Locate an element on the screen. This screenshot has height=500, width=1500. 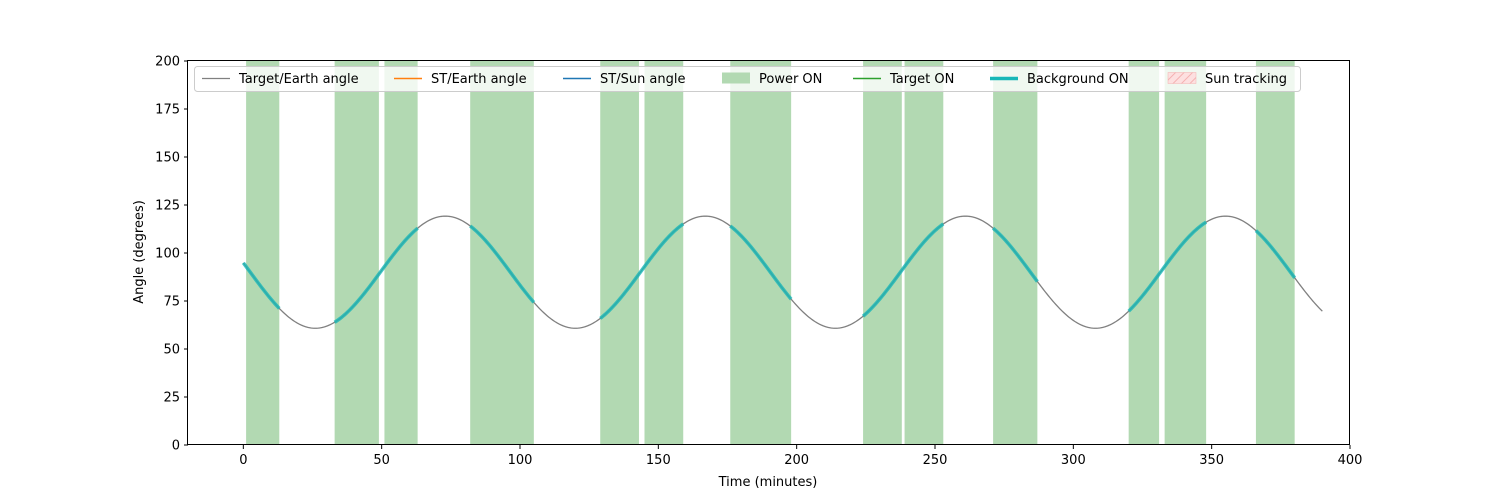
x-axis-ticks: 0 50 100 150 200 250 300 350 400 is located at coordinates (800, 456).